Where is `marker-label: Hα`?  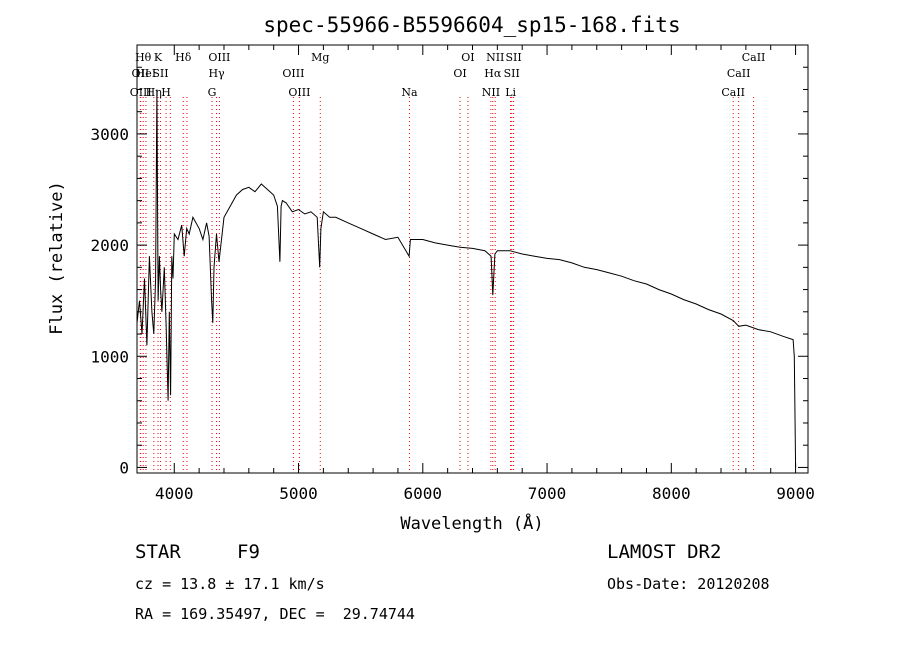 marker-label: Hα is located at coordinates (493, 73).